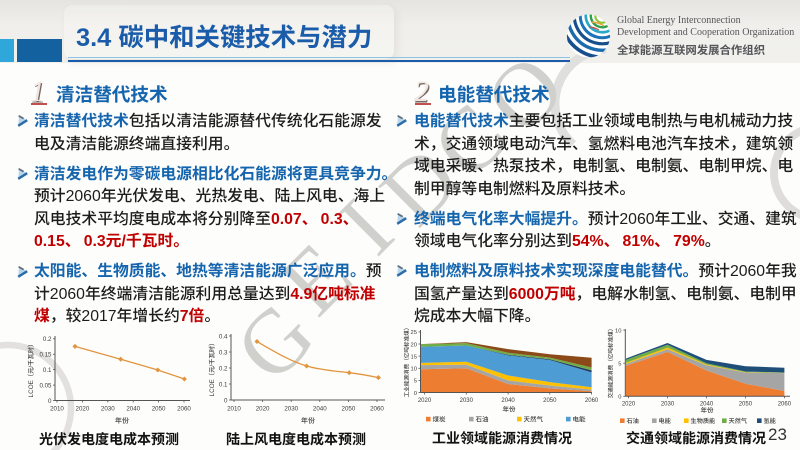 This screenshot has height=450, width=800. Describe the element at coordinates (223, 336) in the screenshot. I see `svg-text: 0.4` at that location.